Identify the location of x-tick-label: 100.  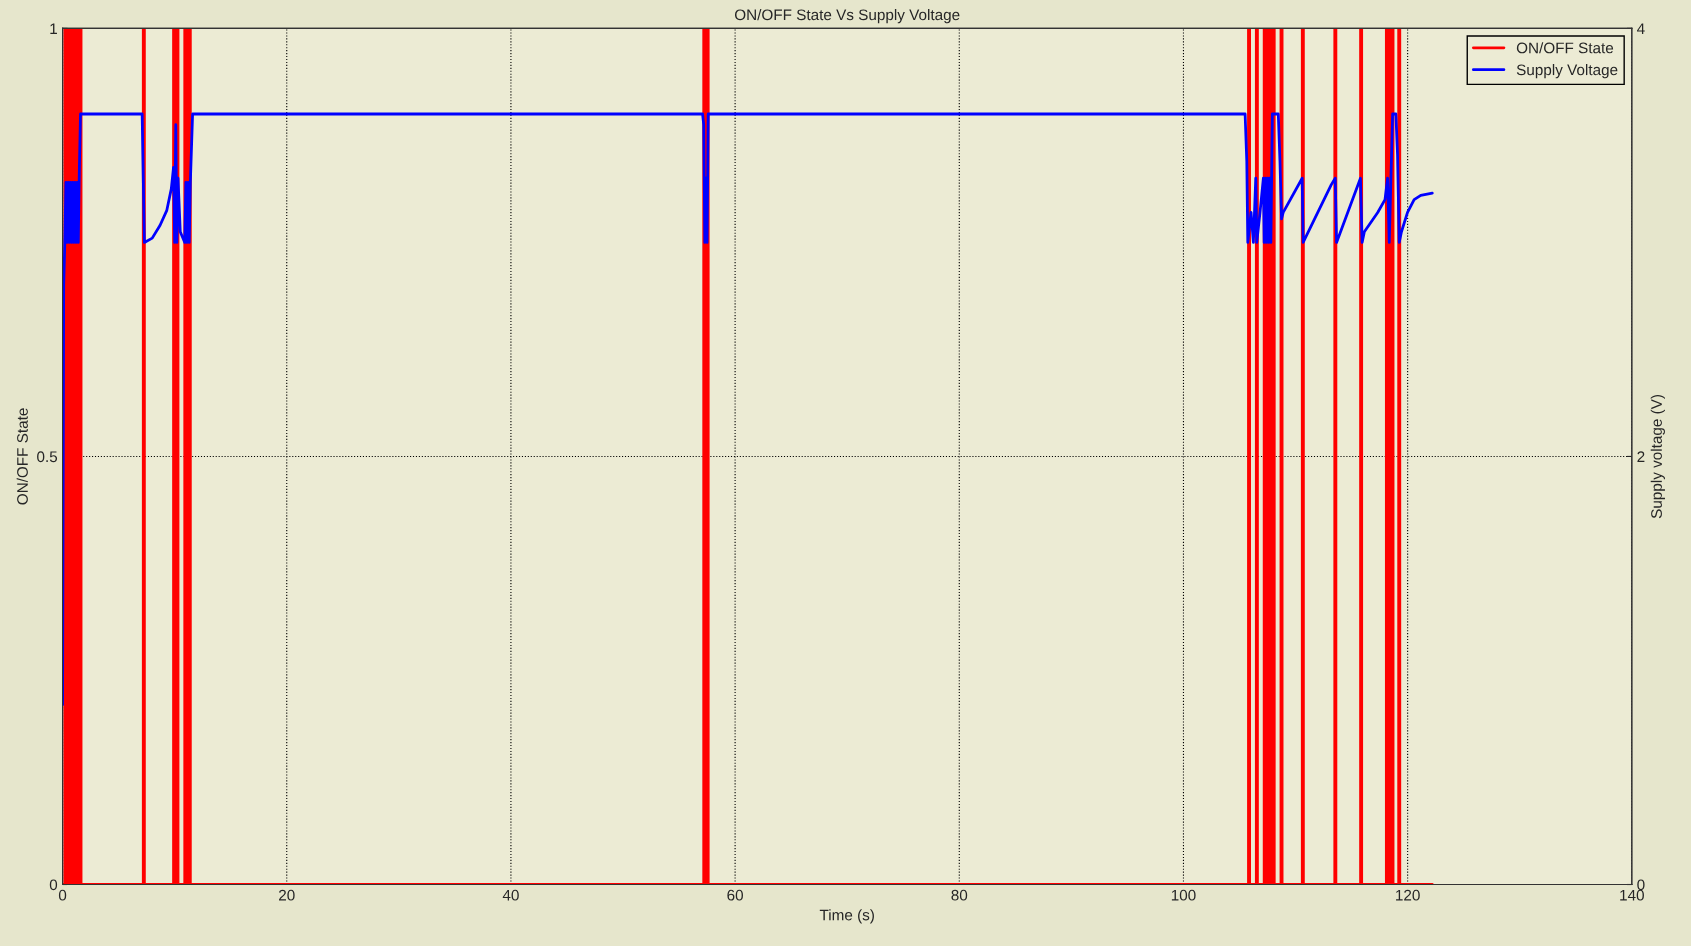
(1183, 895).